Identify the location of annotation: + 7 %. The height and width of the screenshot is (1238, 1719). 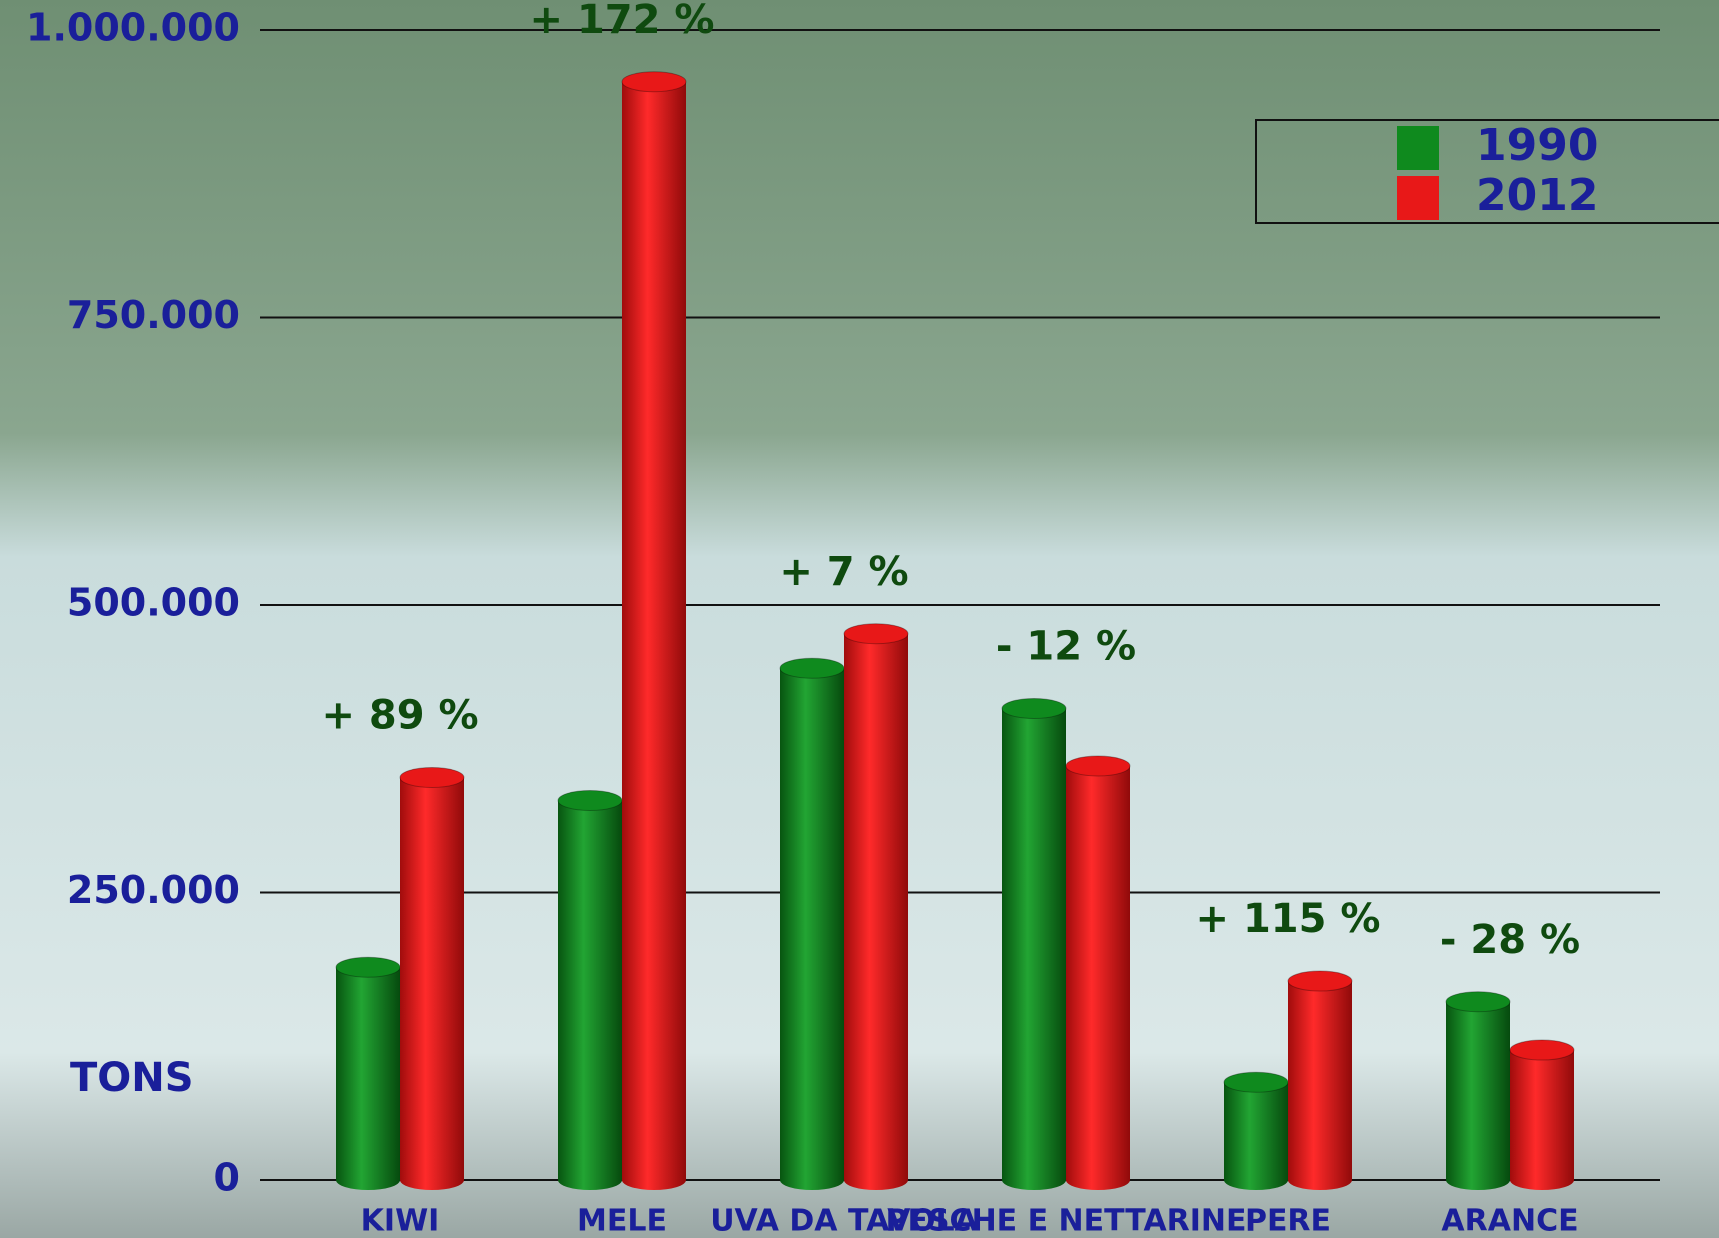
(843, 572).